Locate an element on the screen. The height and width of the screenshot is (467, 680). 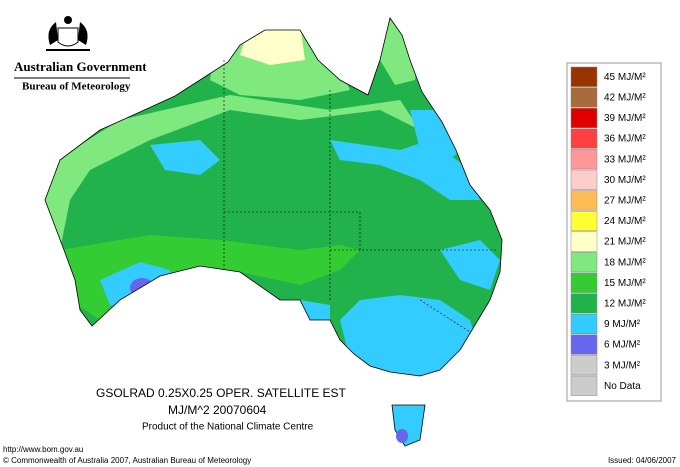
legend-label: 36 MJ/M² is located at coordinates (625, 139).